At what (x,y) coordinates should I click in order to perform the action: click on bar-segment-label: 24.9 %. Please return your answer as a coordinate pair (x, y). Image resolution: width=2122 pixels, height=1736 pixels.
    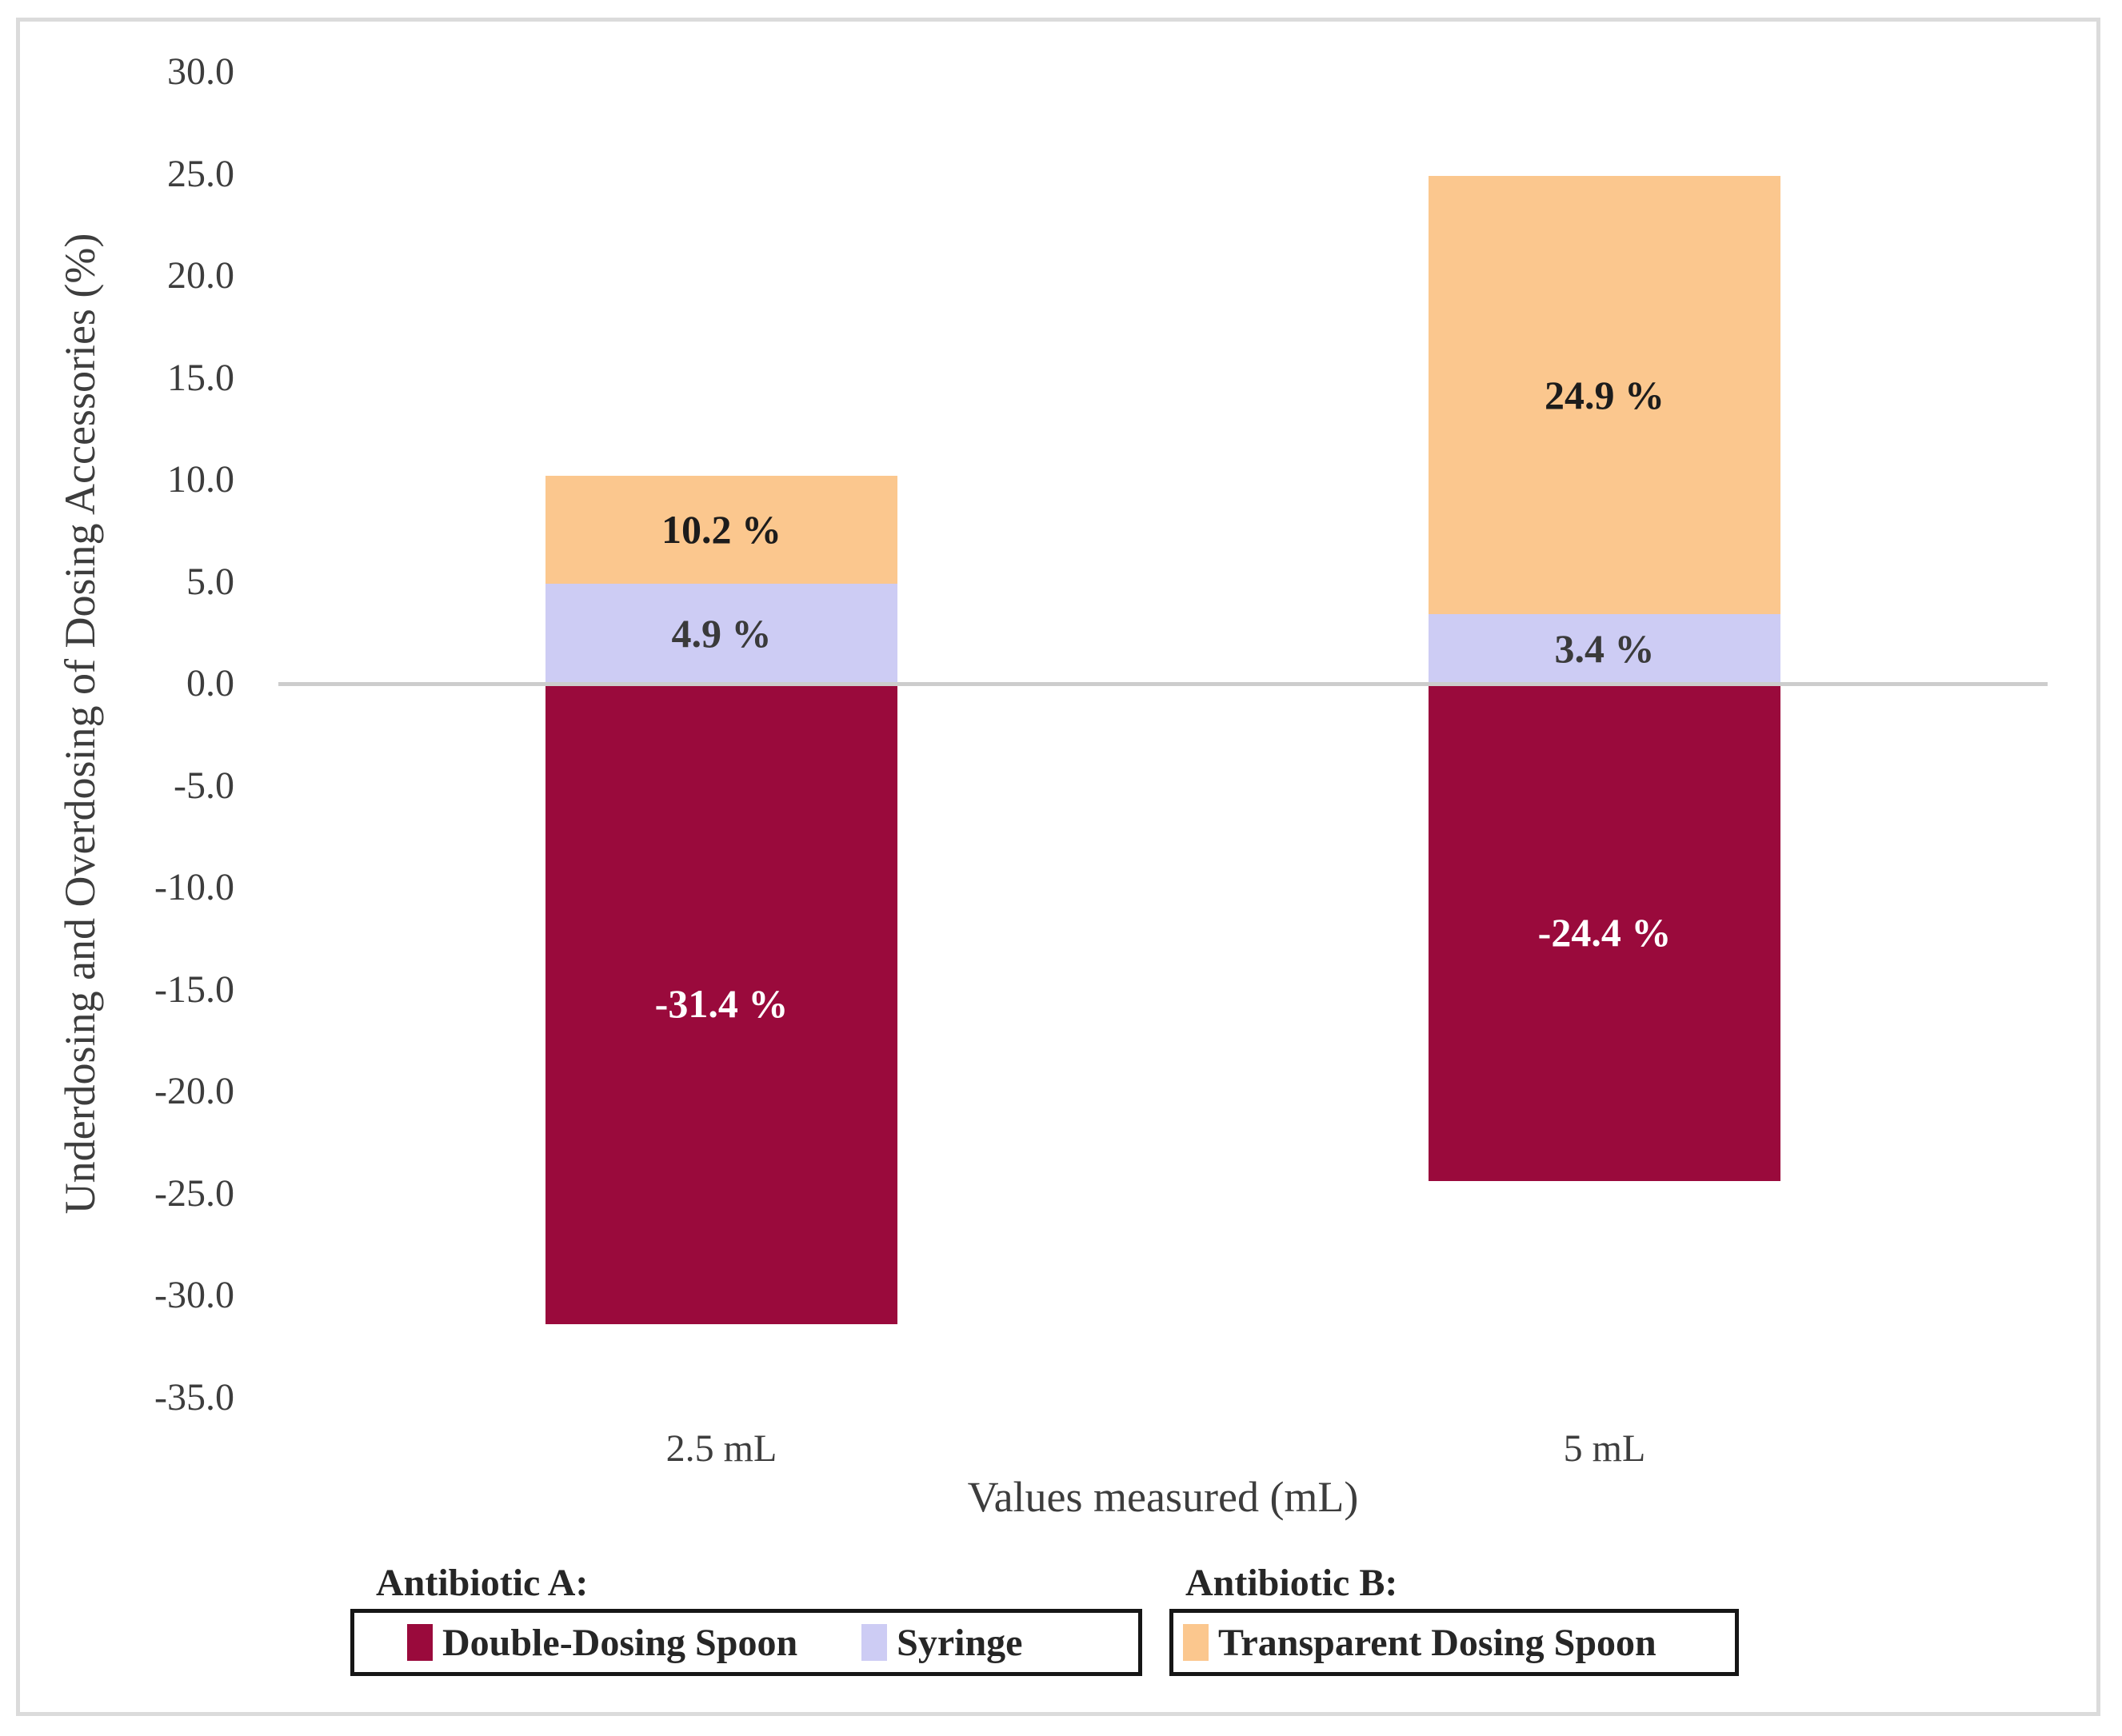
    Looking at the image, I should click on (1604, 395).